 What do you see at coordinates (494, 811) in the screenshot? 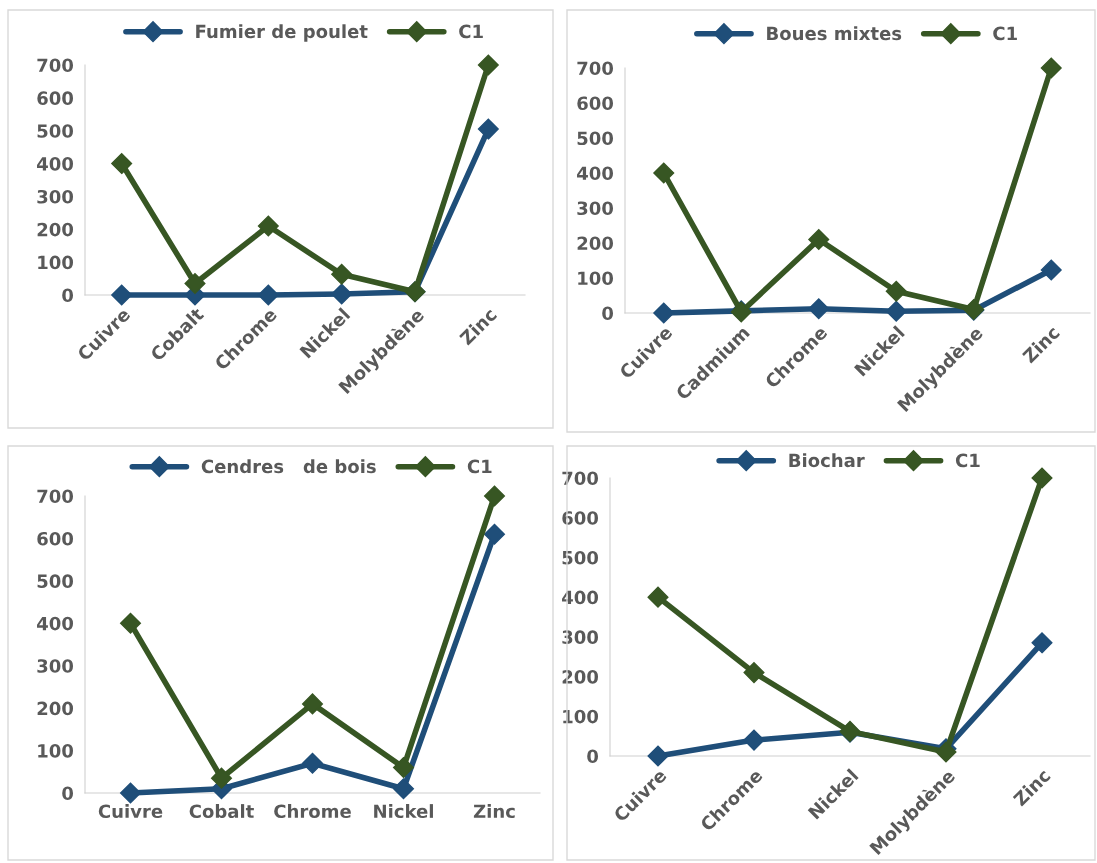
I see `x-tick-label: Zinc` at bounding box center [494, 811].